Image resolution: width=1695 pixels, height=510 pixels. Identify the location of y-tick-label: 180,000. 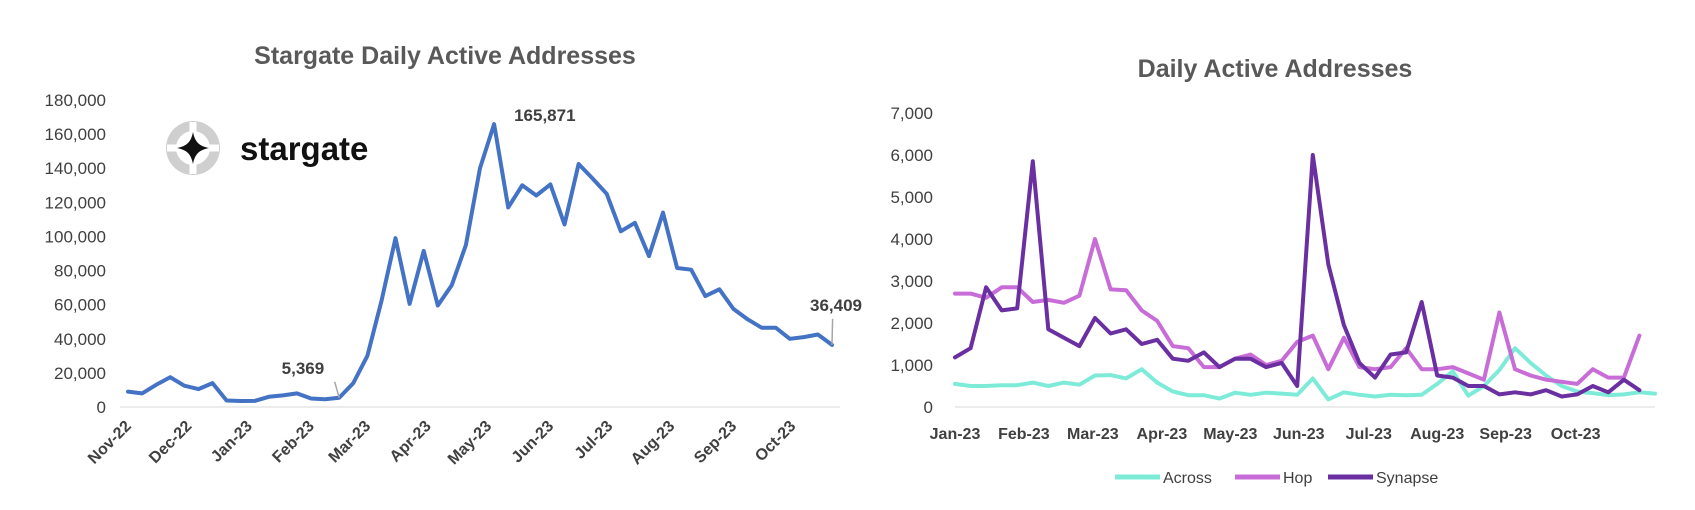
(75, 100).